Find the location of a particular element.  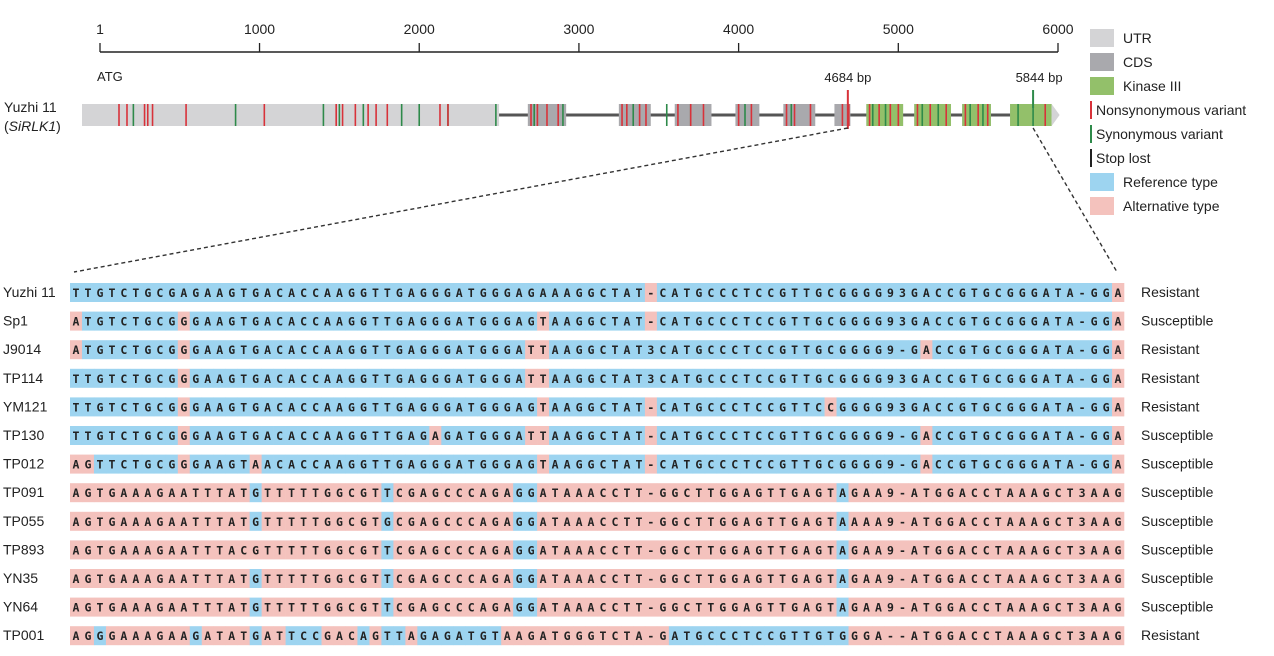

base-letter: 3 is located at coordinates (1082, 636).